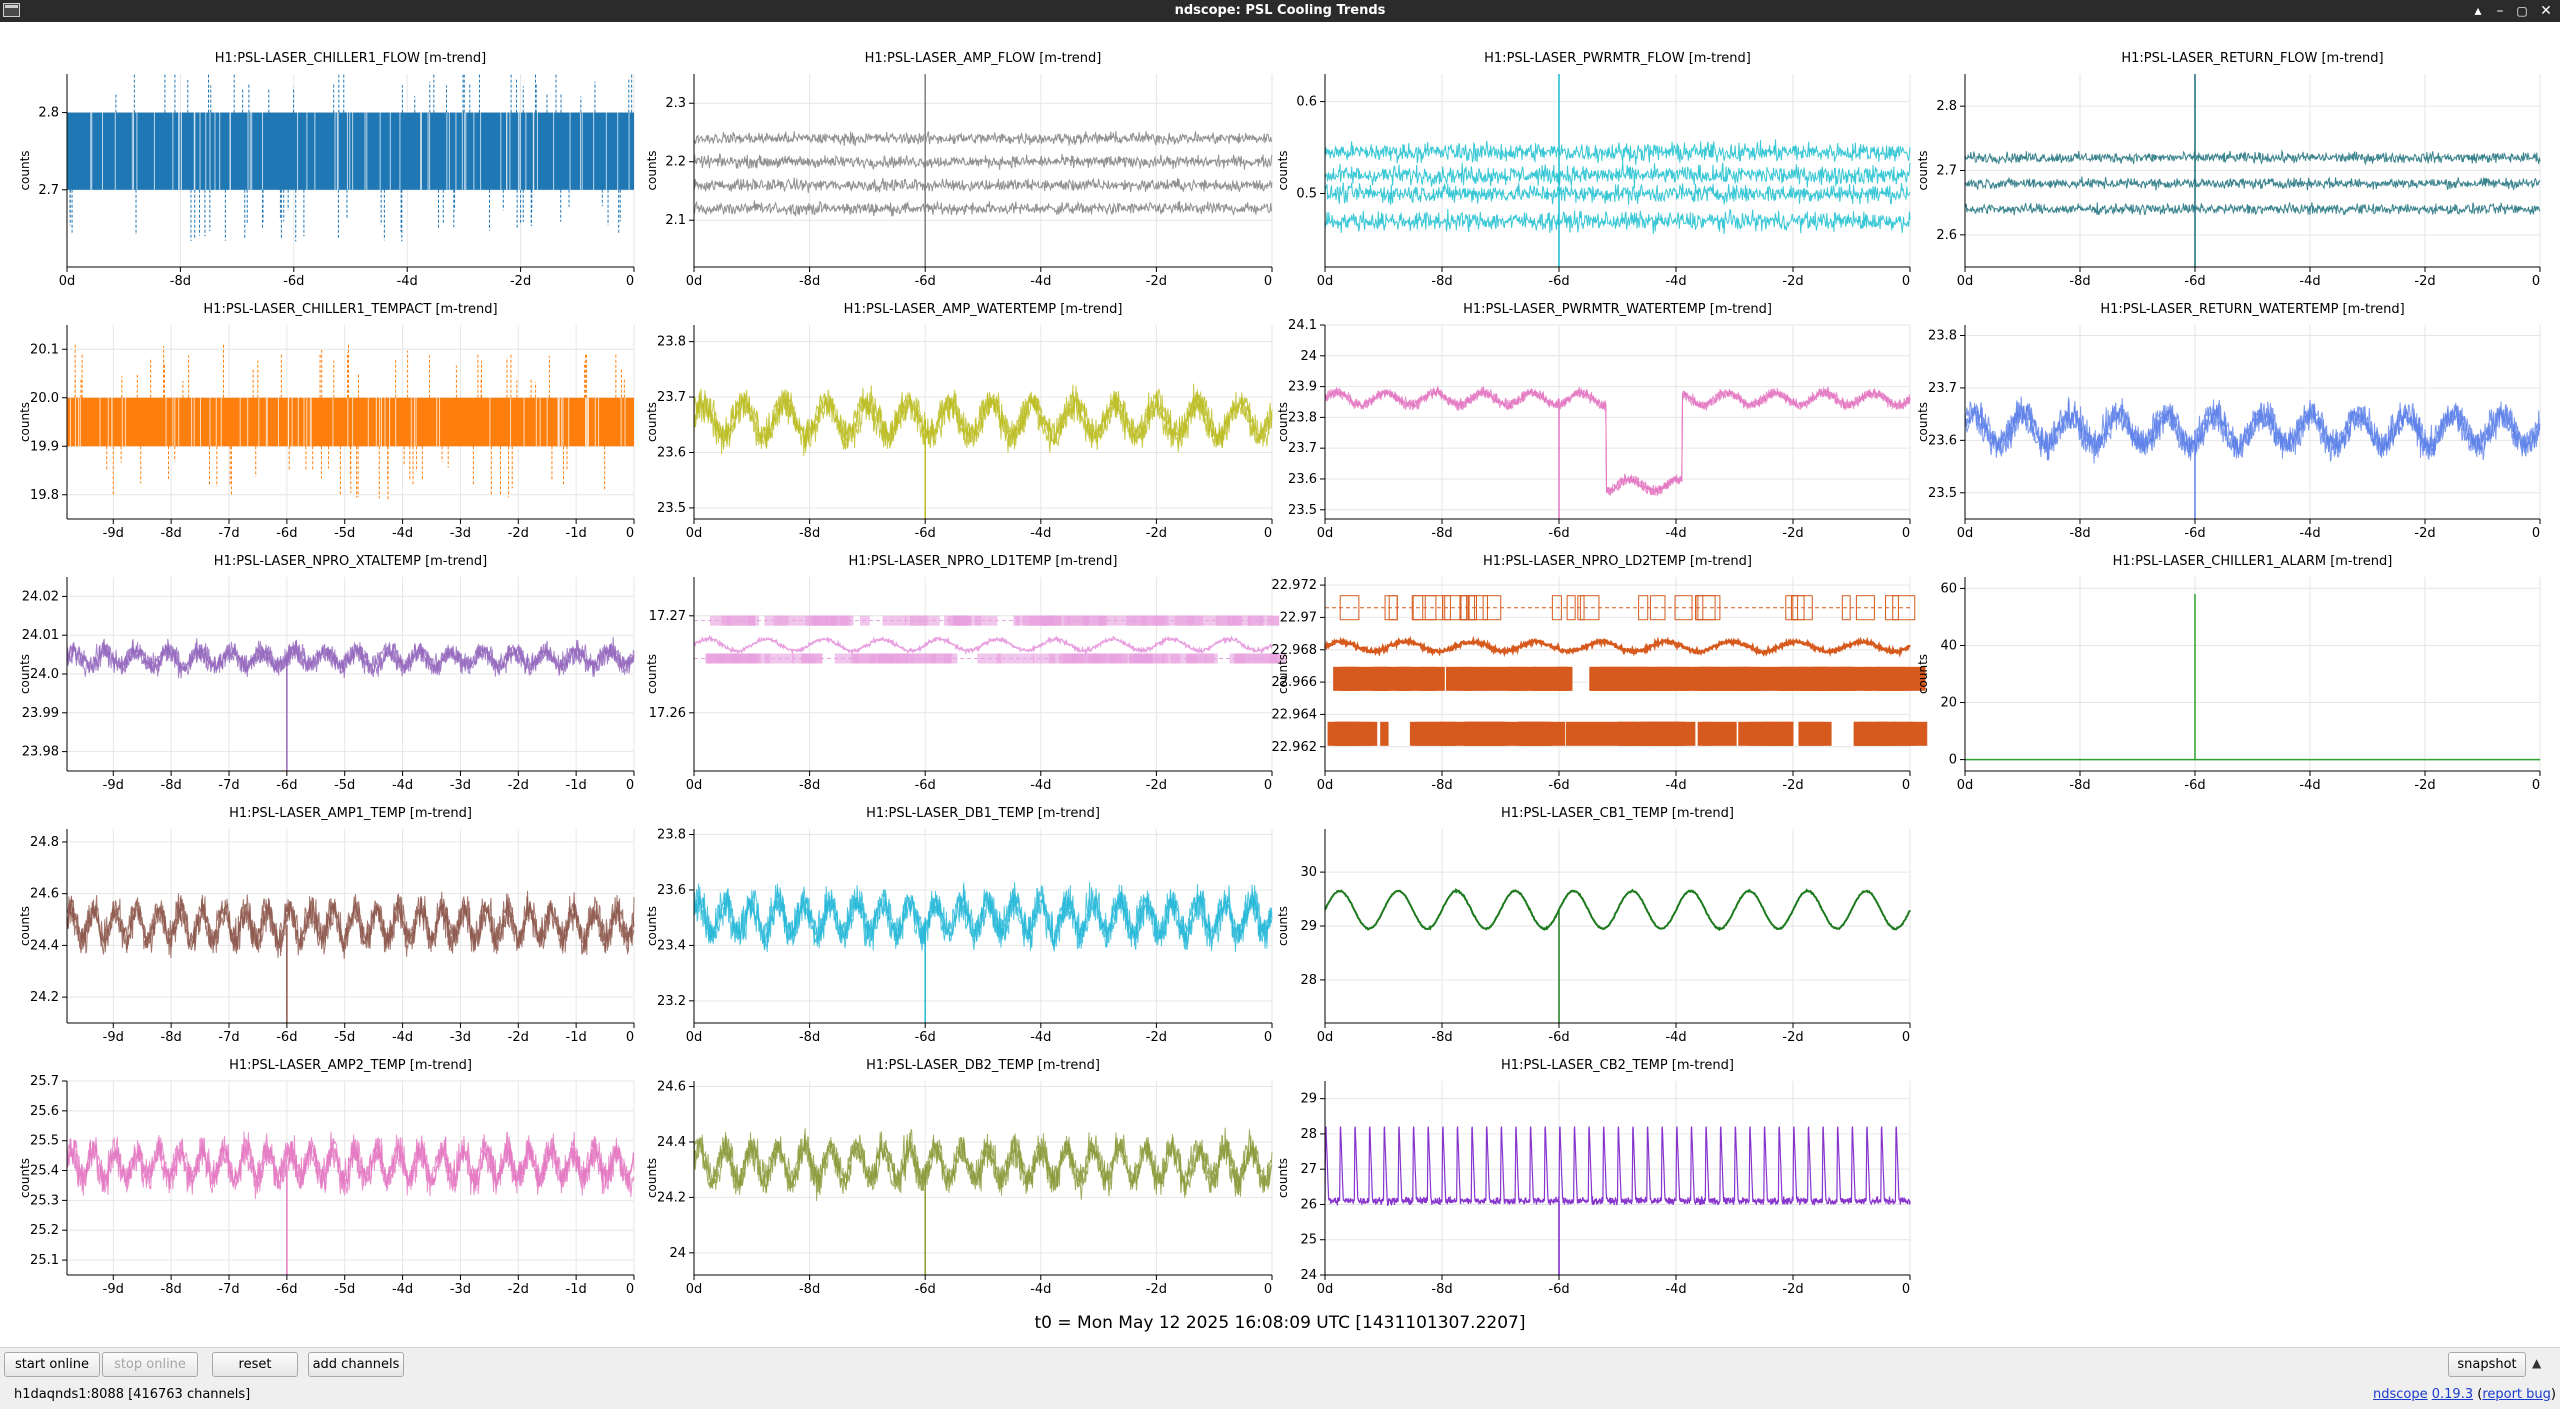  I want to click on y-tick-label: 24.01, so click(40, 635).